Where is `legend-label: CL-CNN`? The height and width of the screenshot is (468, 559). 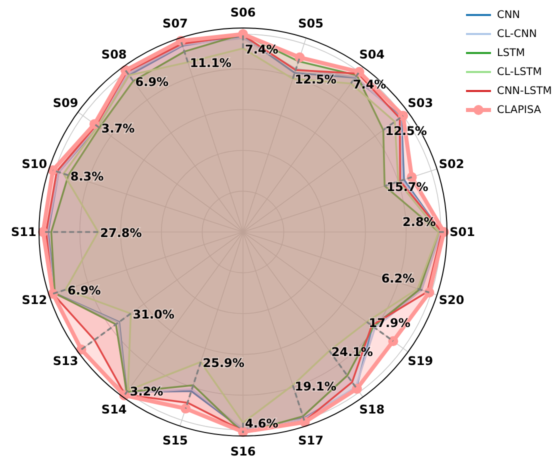
legend-label: CL-CNN is located at coordinates (517, 34).